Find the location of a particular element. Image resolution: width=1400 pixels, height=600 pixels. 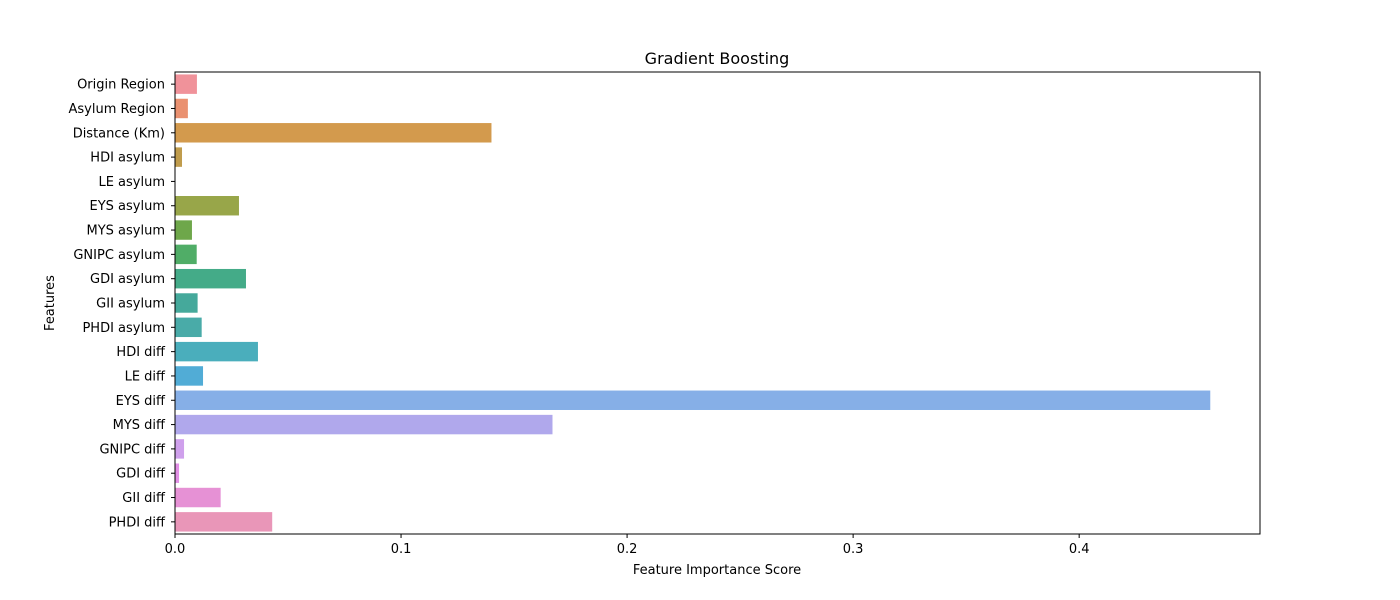

bar-phdi-diff is located at coordinates (224, 522).